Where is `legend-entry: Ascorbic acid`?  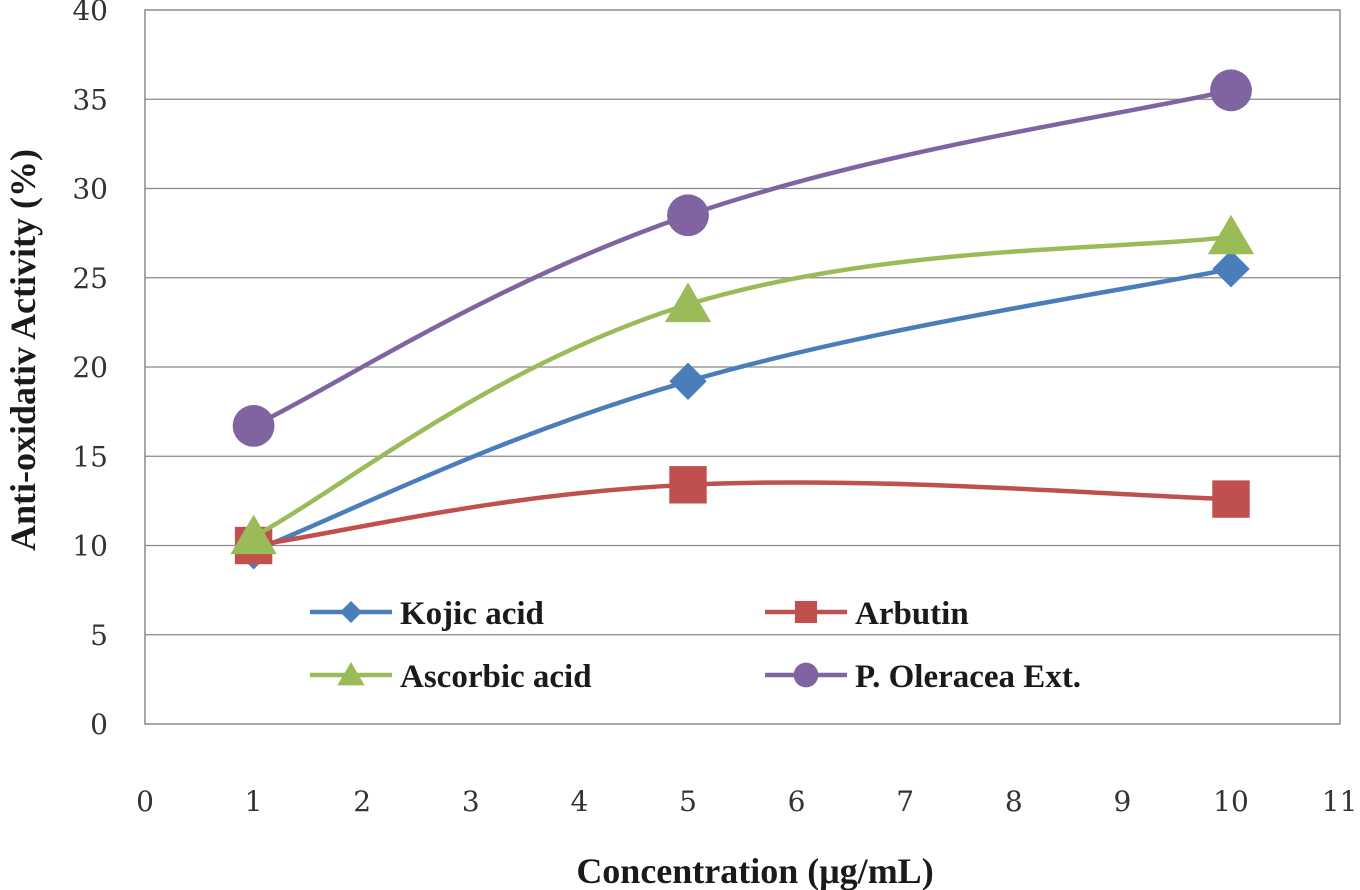
legend-entry: Ascorbic acid is located at coordinates (451, 677).